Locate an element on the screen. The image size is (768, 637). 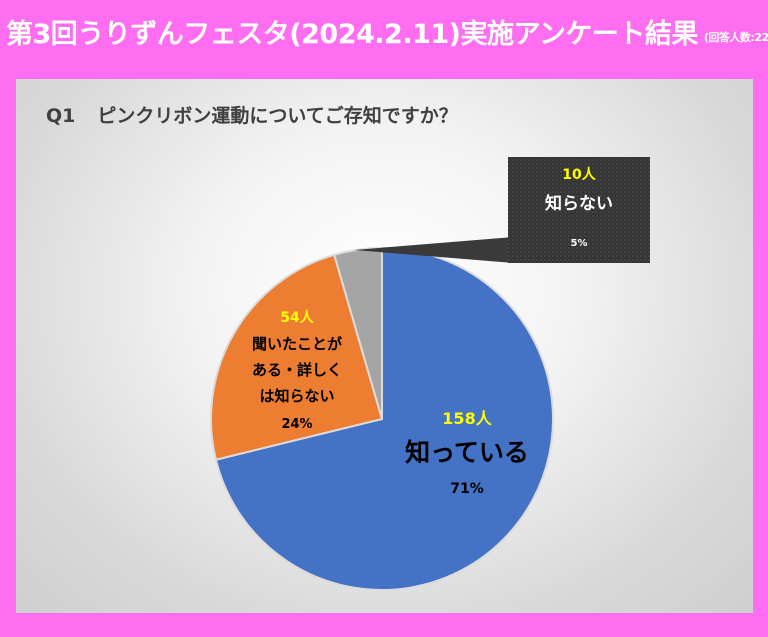
pie-slice-heard is located at coordinates (297, 357).